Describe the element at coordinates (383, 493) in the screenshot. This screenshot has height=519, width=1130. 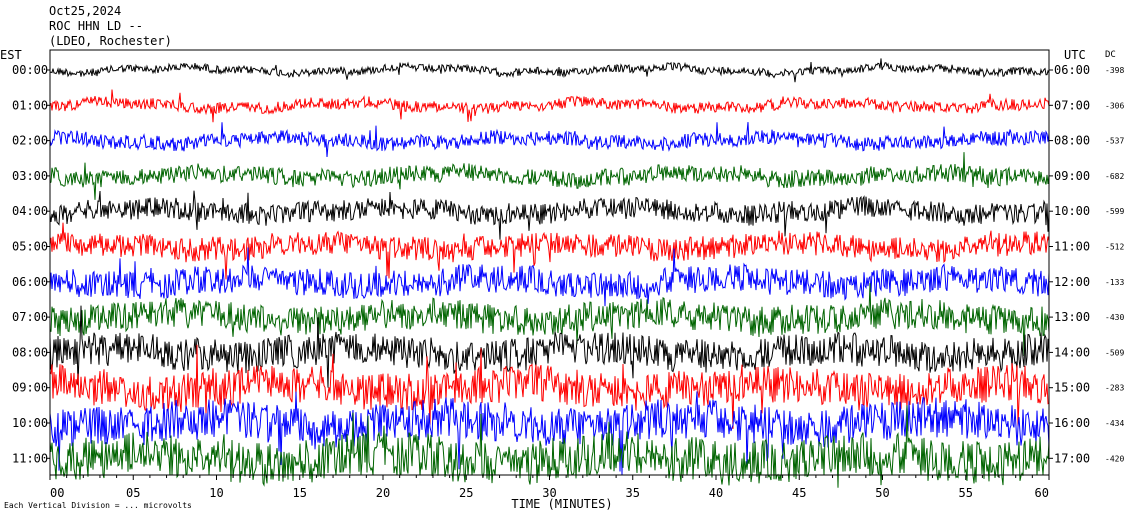
I see `x-tick-label: 20` at that location.